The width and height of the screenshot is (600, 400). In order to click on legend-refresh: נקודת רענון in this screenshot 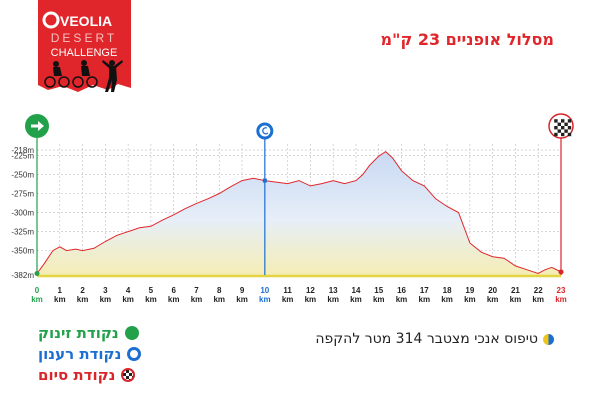, I will do `click(90, 354)`.